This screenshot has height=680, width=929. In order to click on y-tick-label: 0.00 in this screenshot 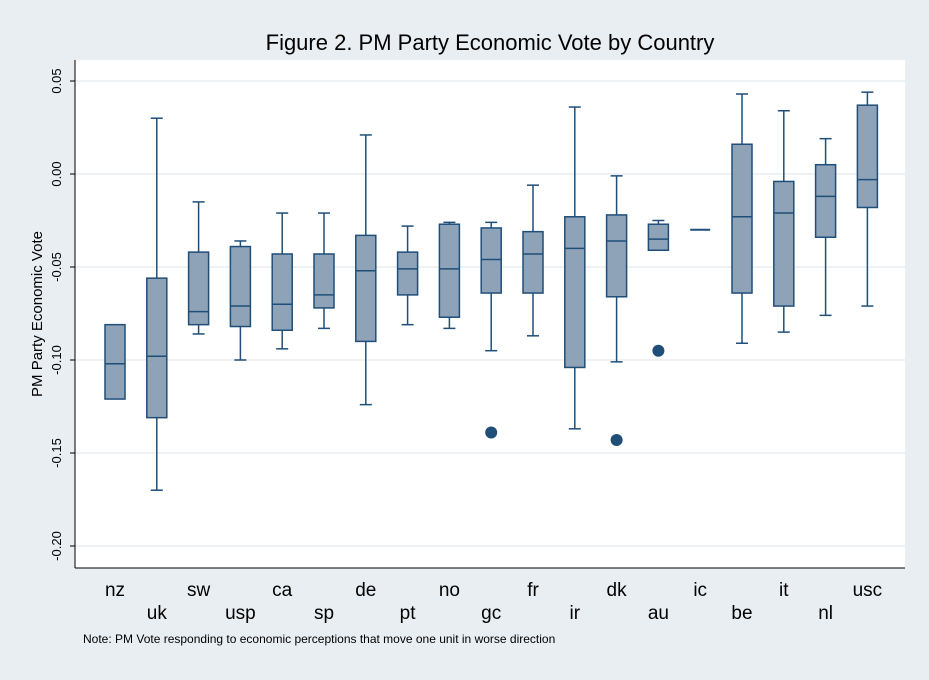, I will do `click(56, 173)`.